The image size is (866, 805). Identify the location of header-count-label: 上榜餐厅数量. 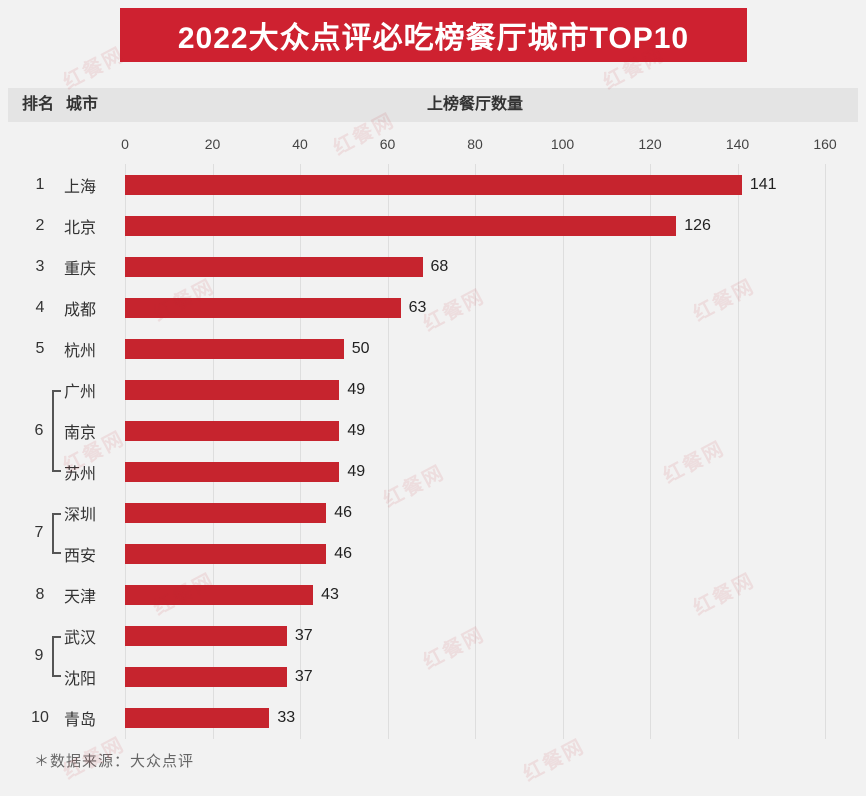
(474, 104).